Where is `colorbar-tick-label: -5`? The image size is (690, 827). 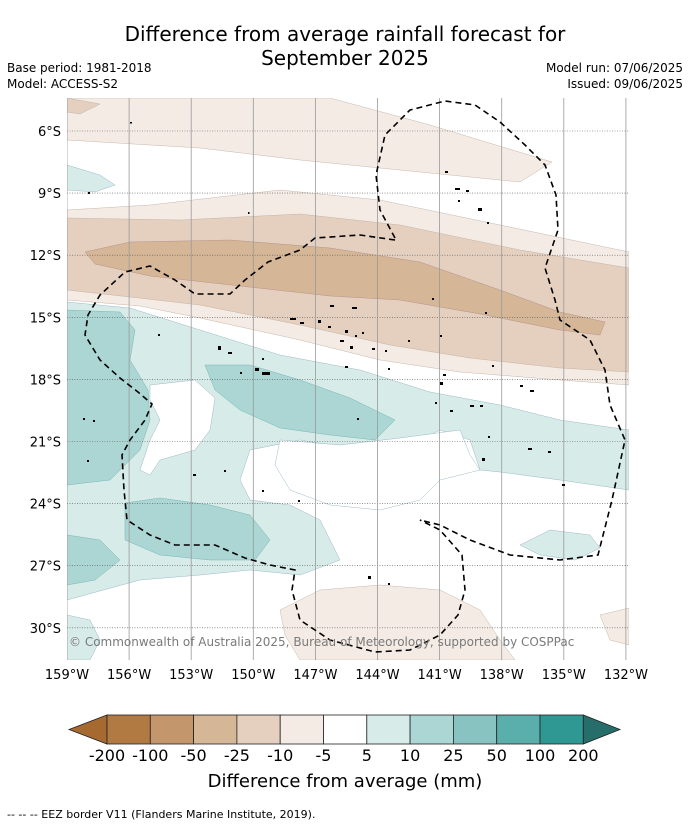 colorbar-tick-label: -5 is located at coordinates (324, 755).